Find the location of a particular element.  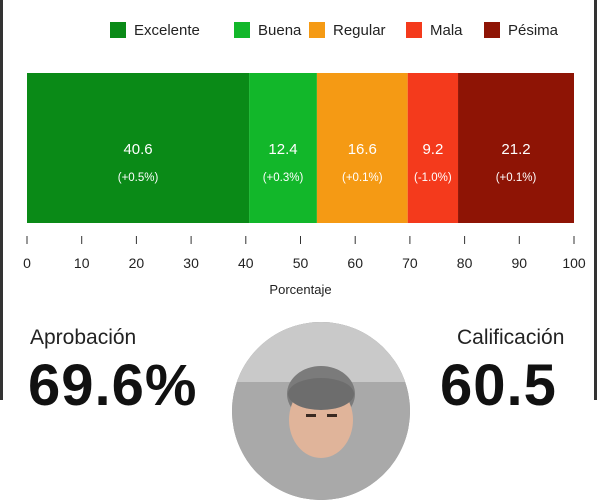

chart-legend: Excelente Buena Regular Mala Pésima is located at coordinates (298, 30).